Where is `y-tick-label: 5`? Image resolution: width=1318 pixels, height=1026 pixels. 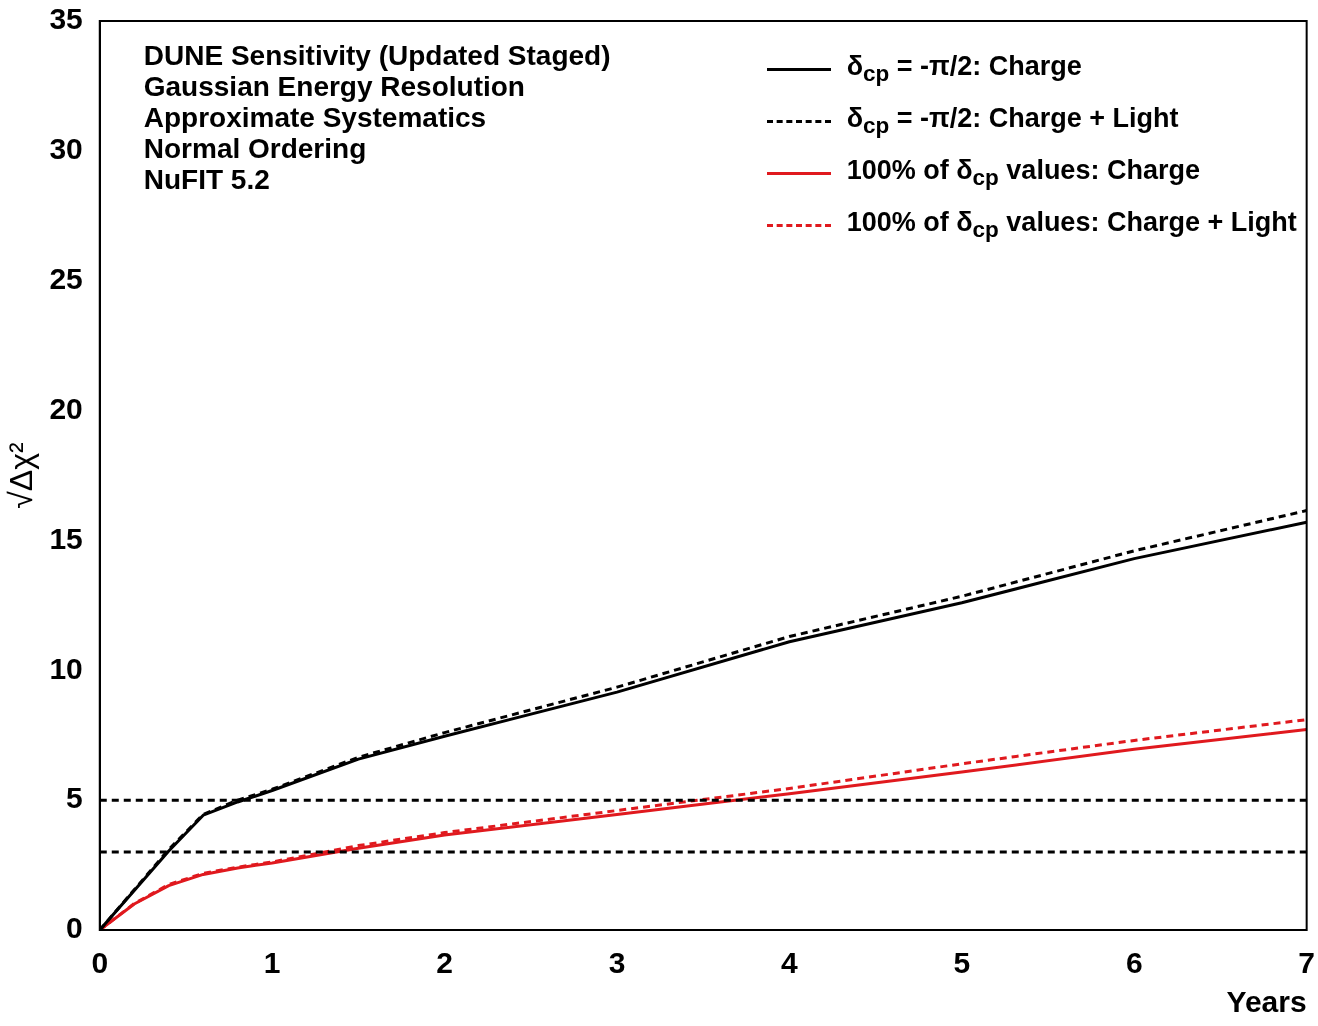 y-tick-label: 5 is located at coordinates (74, 798).